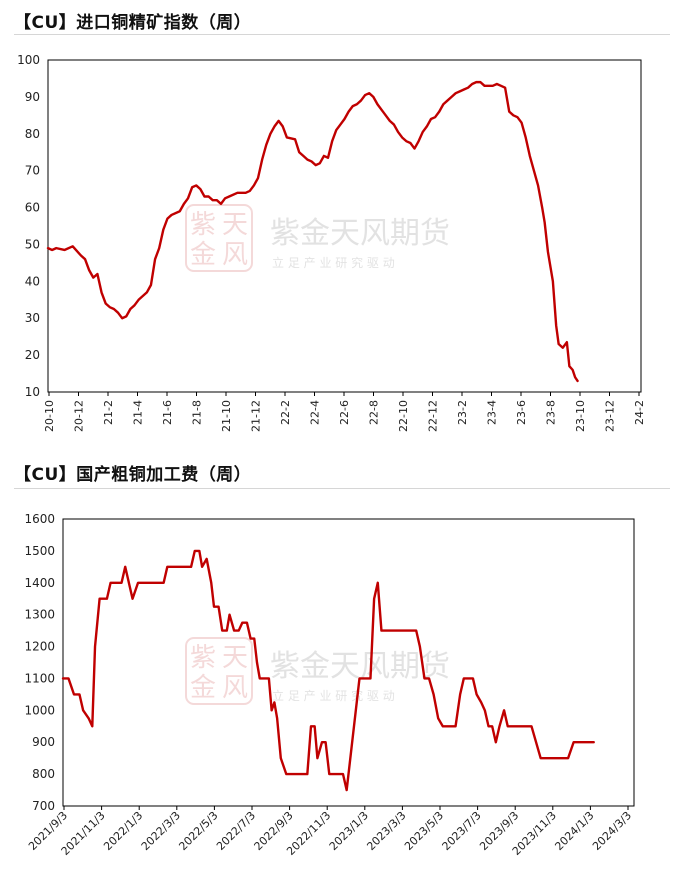 The width and height of the screenshot is (700, 881). What do you see at coordinates (39, 678) in the screenshot?
I see `y-tick-label: 1100` at bounding box center [39, 678].